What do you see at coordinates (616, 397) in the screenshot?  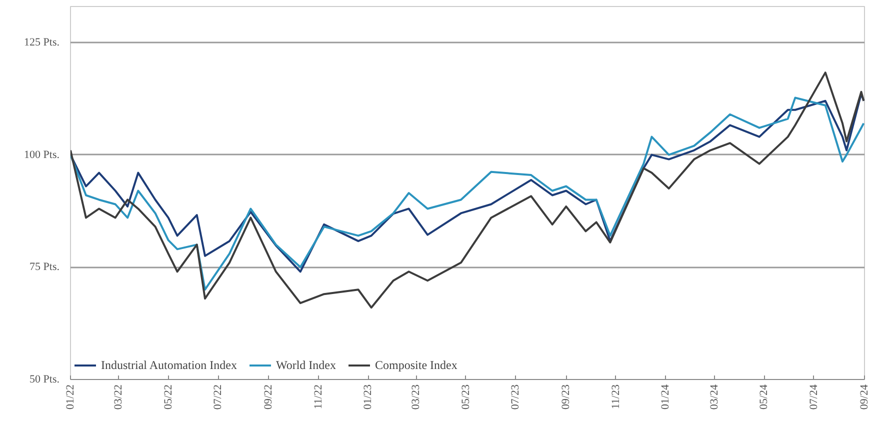 I see `x-tick-label: 11/23` at bounding box center [616, 397].